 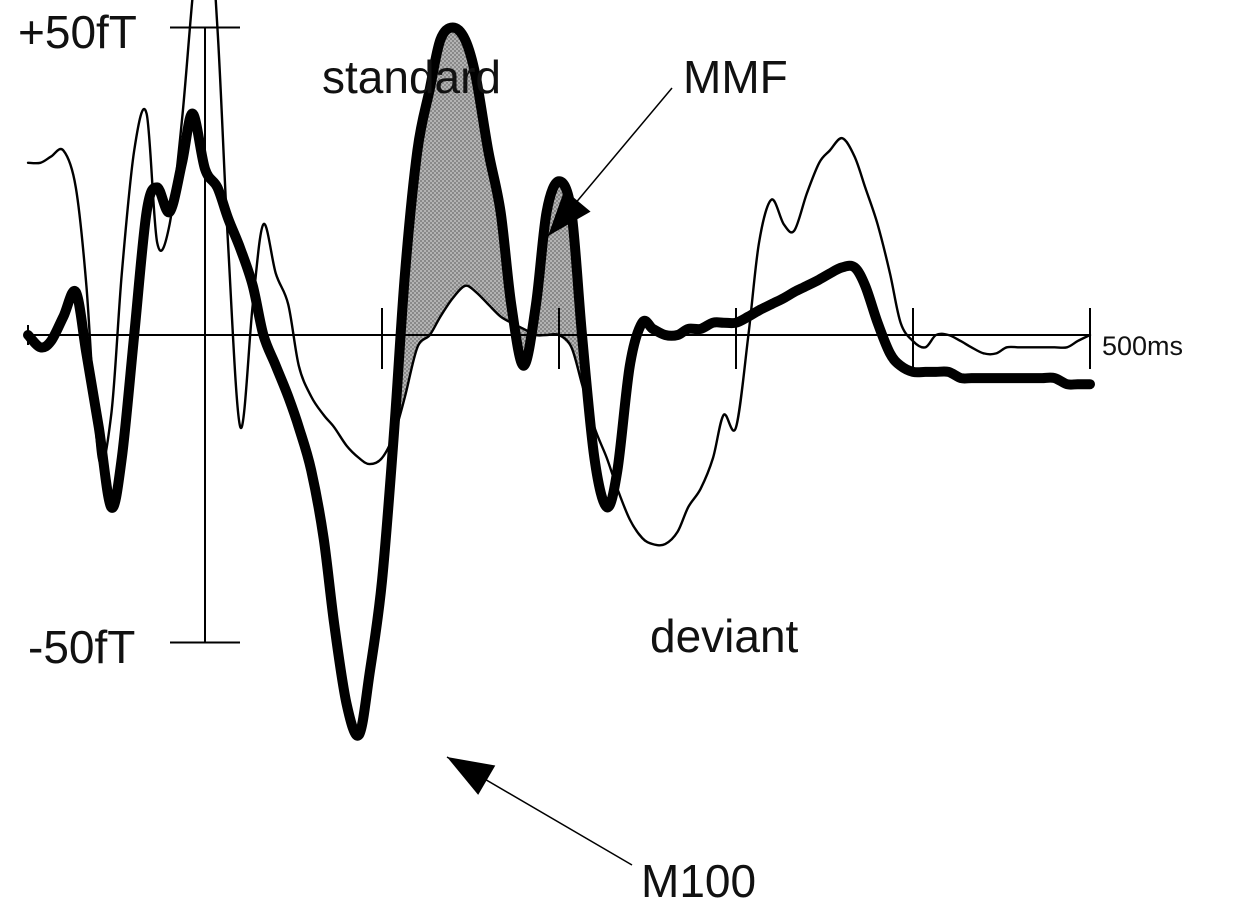 What do you see at coordinates (539, 811) in the screenshot?
I see `m100-arrow` at bounding box center [539, 811].